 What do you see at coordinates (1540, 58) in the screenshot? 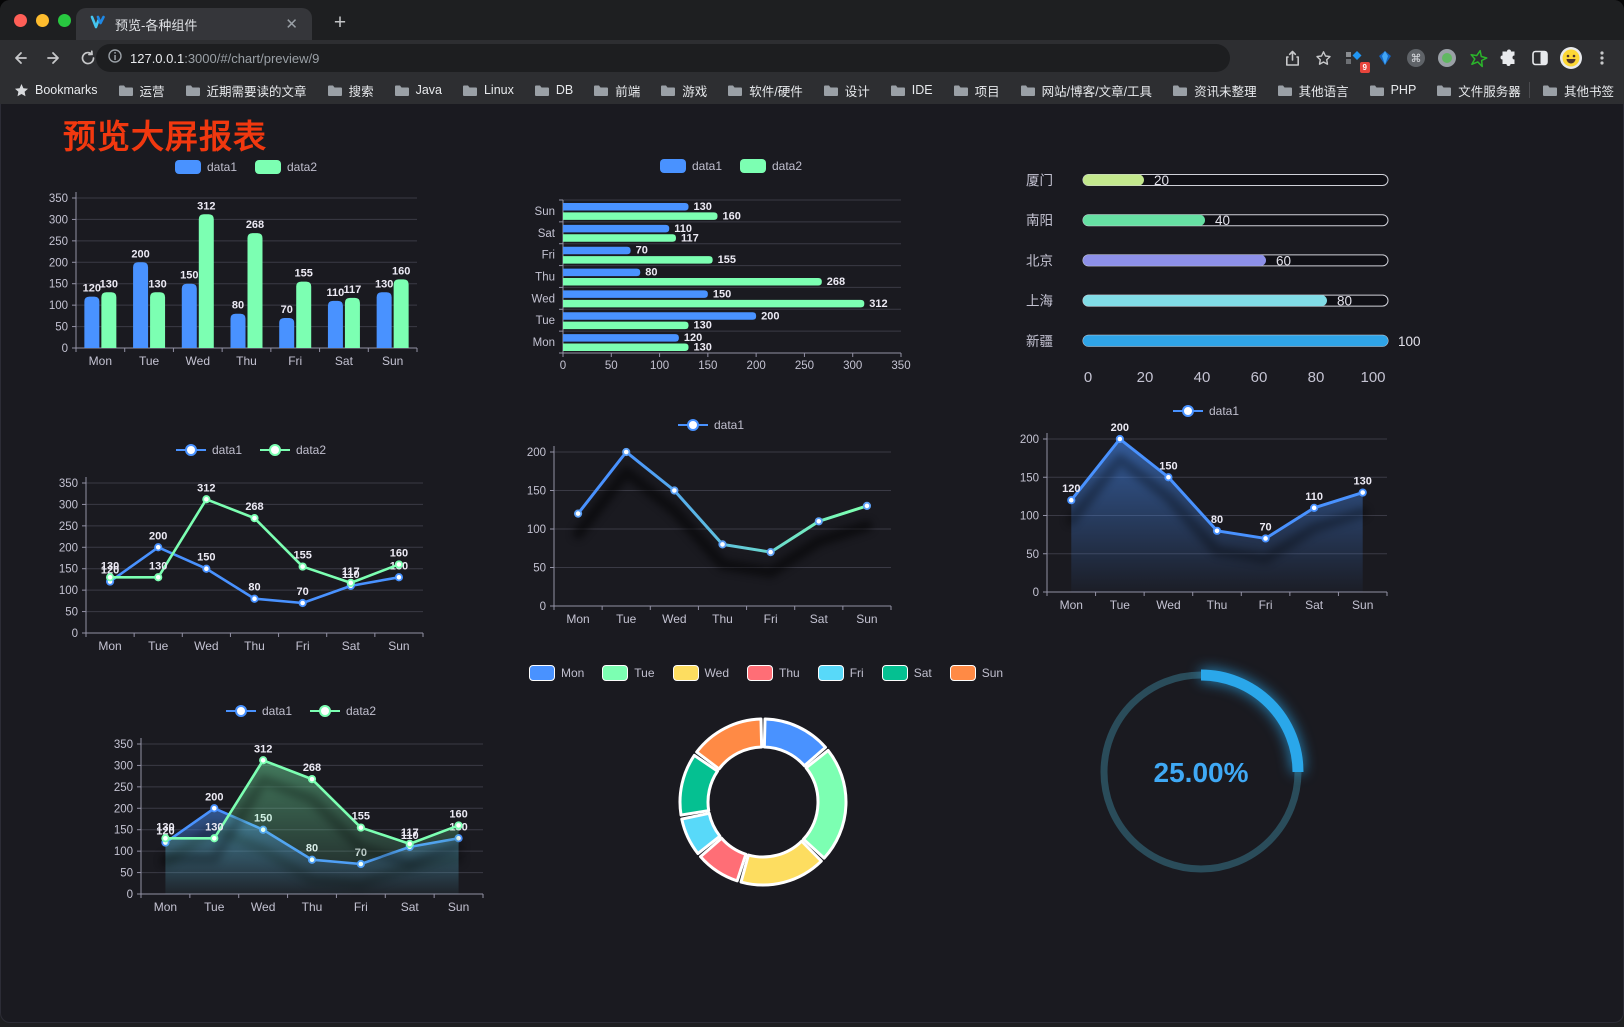
I see `sidebar-toggle-icon` at bounding box center [1540, 58].